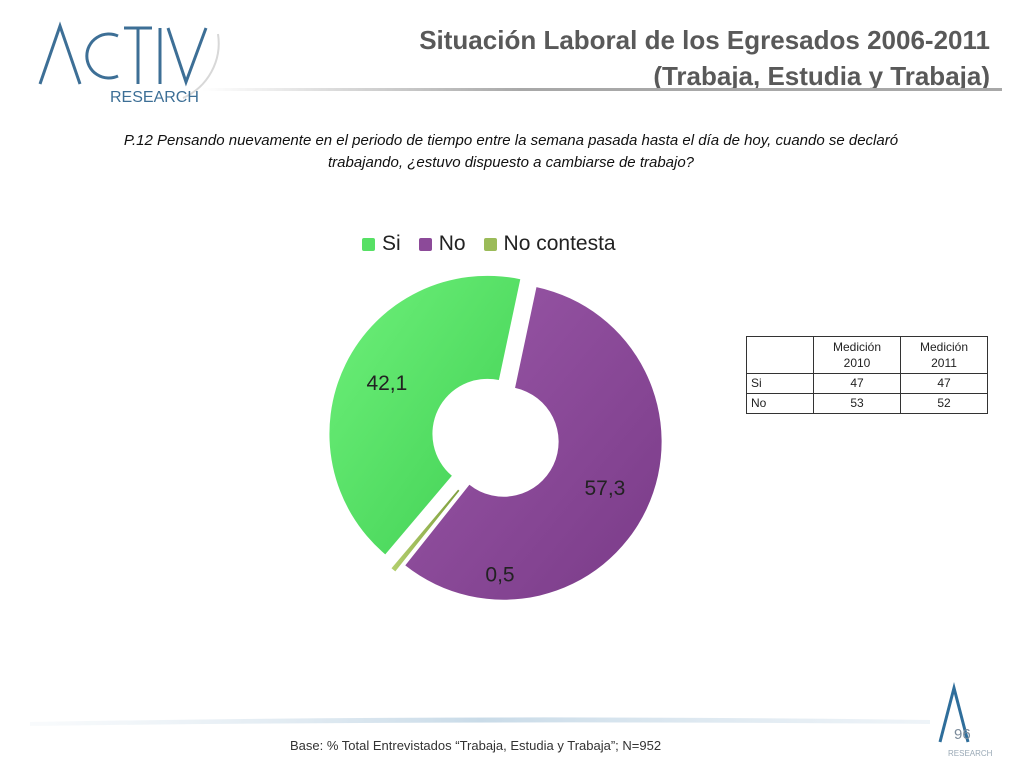 This screenshot has height=768, width=1024. Describe the element at coordinates (602, 89) in the screenshot. I see `title-underline` at that location.